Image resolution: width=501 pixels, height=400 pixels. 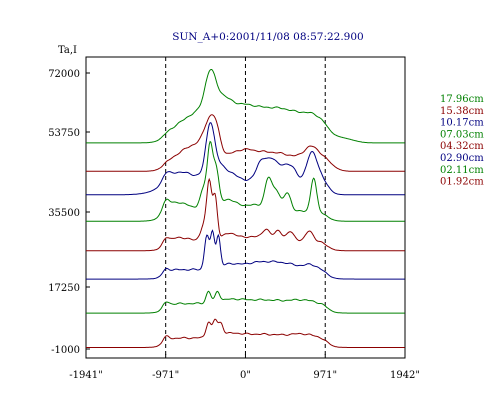 I want to click on y-axis-ticks: 72000 53750 35500 17250 -1000, so click(x=69, y=212).